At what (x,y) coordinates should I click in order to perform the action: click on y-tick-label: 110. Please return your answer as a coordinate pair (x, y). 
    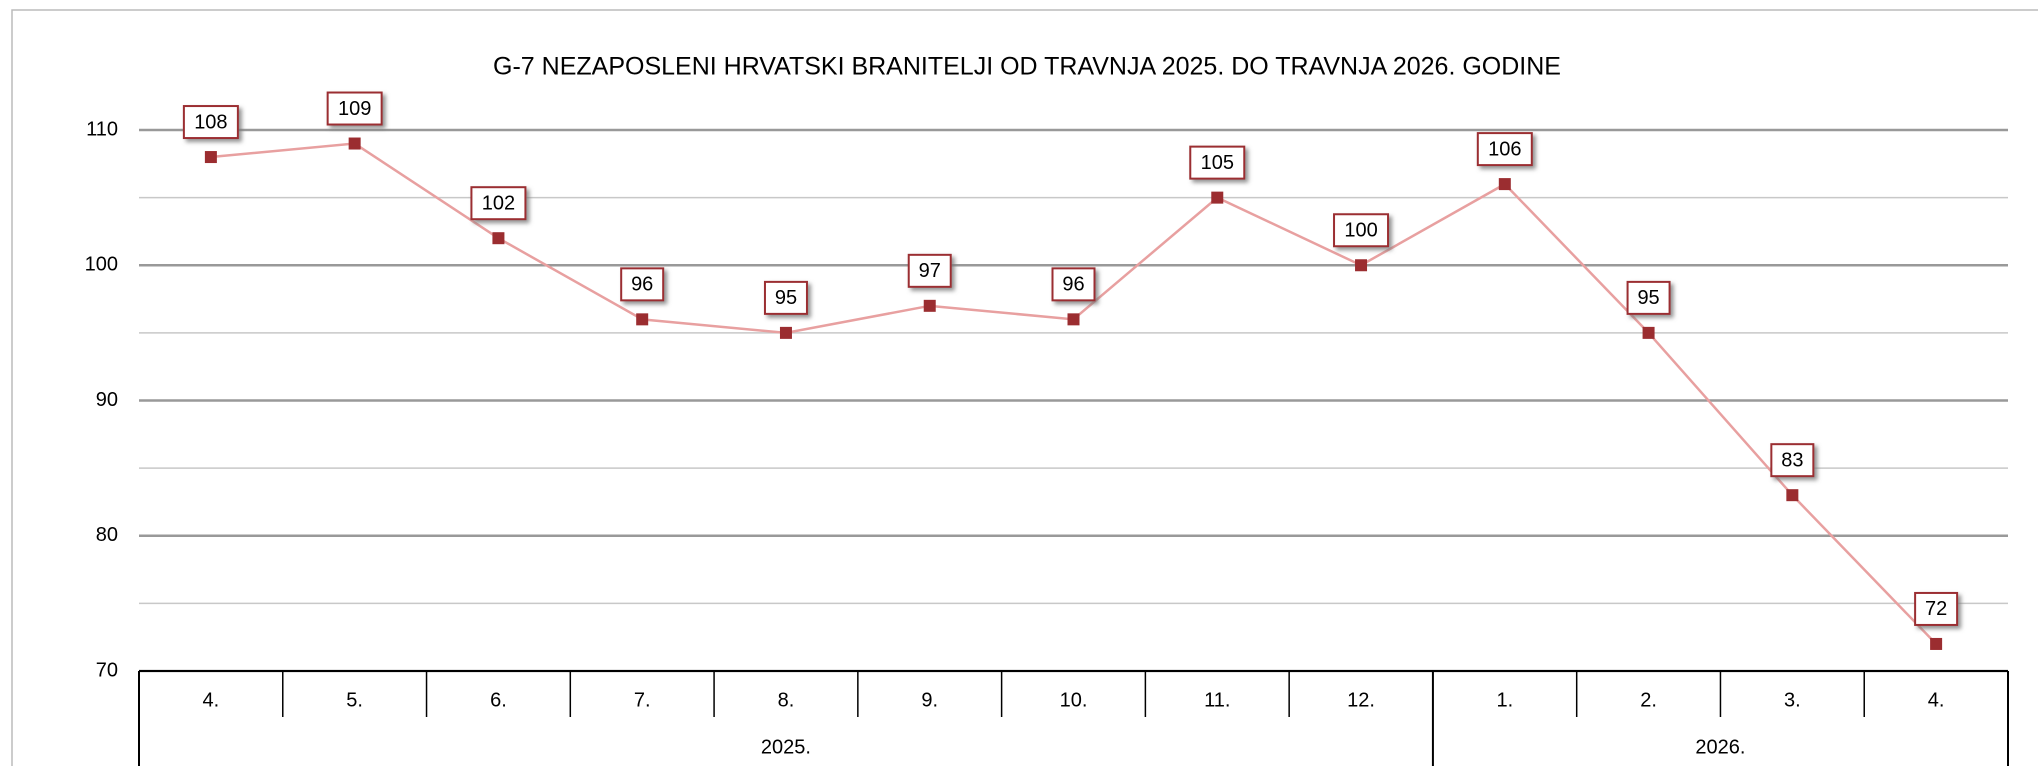
    Looking at the image, I should click on (102, 129).